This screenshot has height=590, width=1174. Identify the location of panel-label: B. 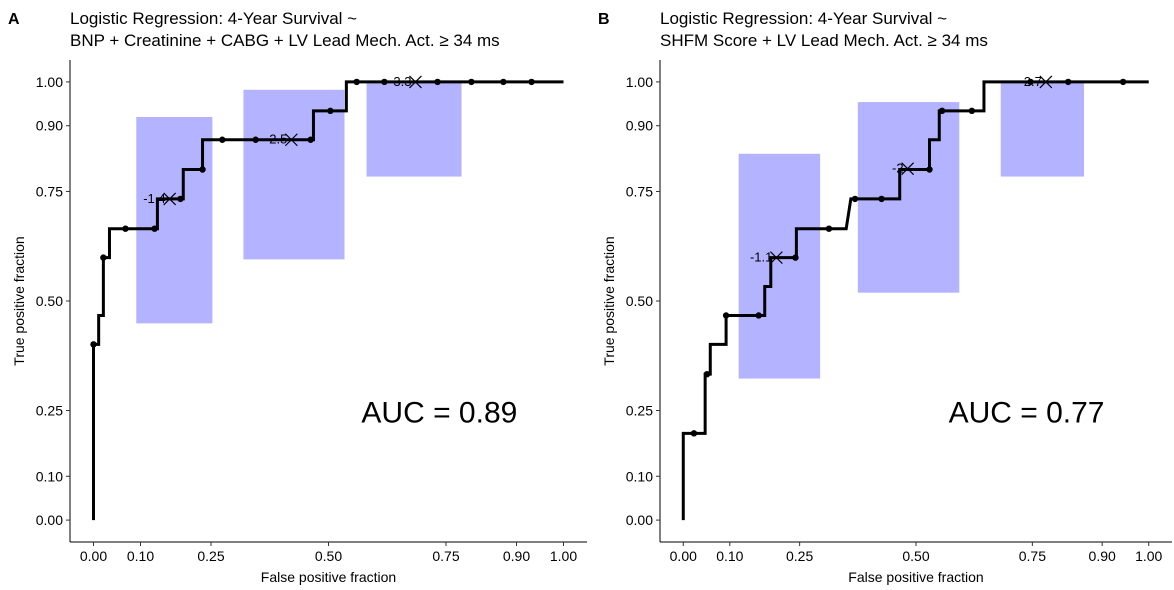
(604, 19).